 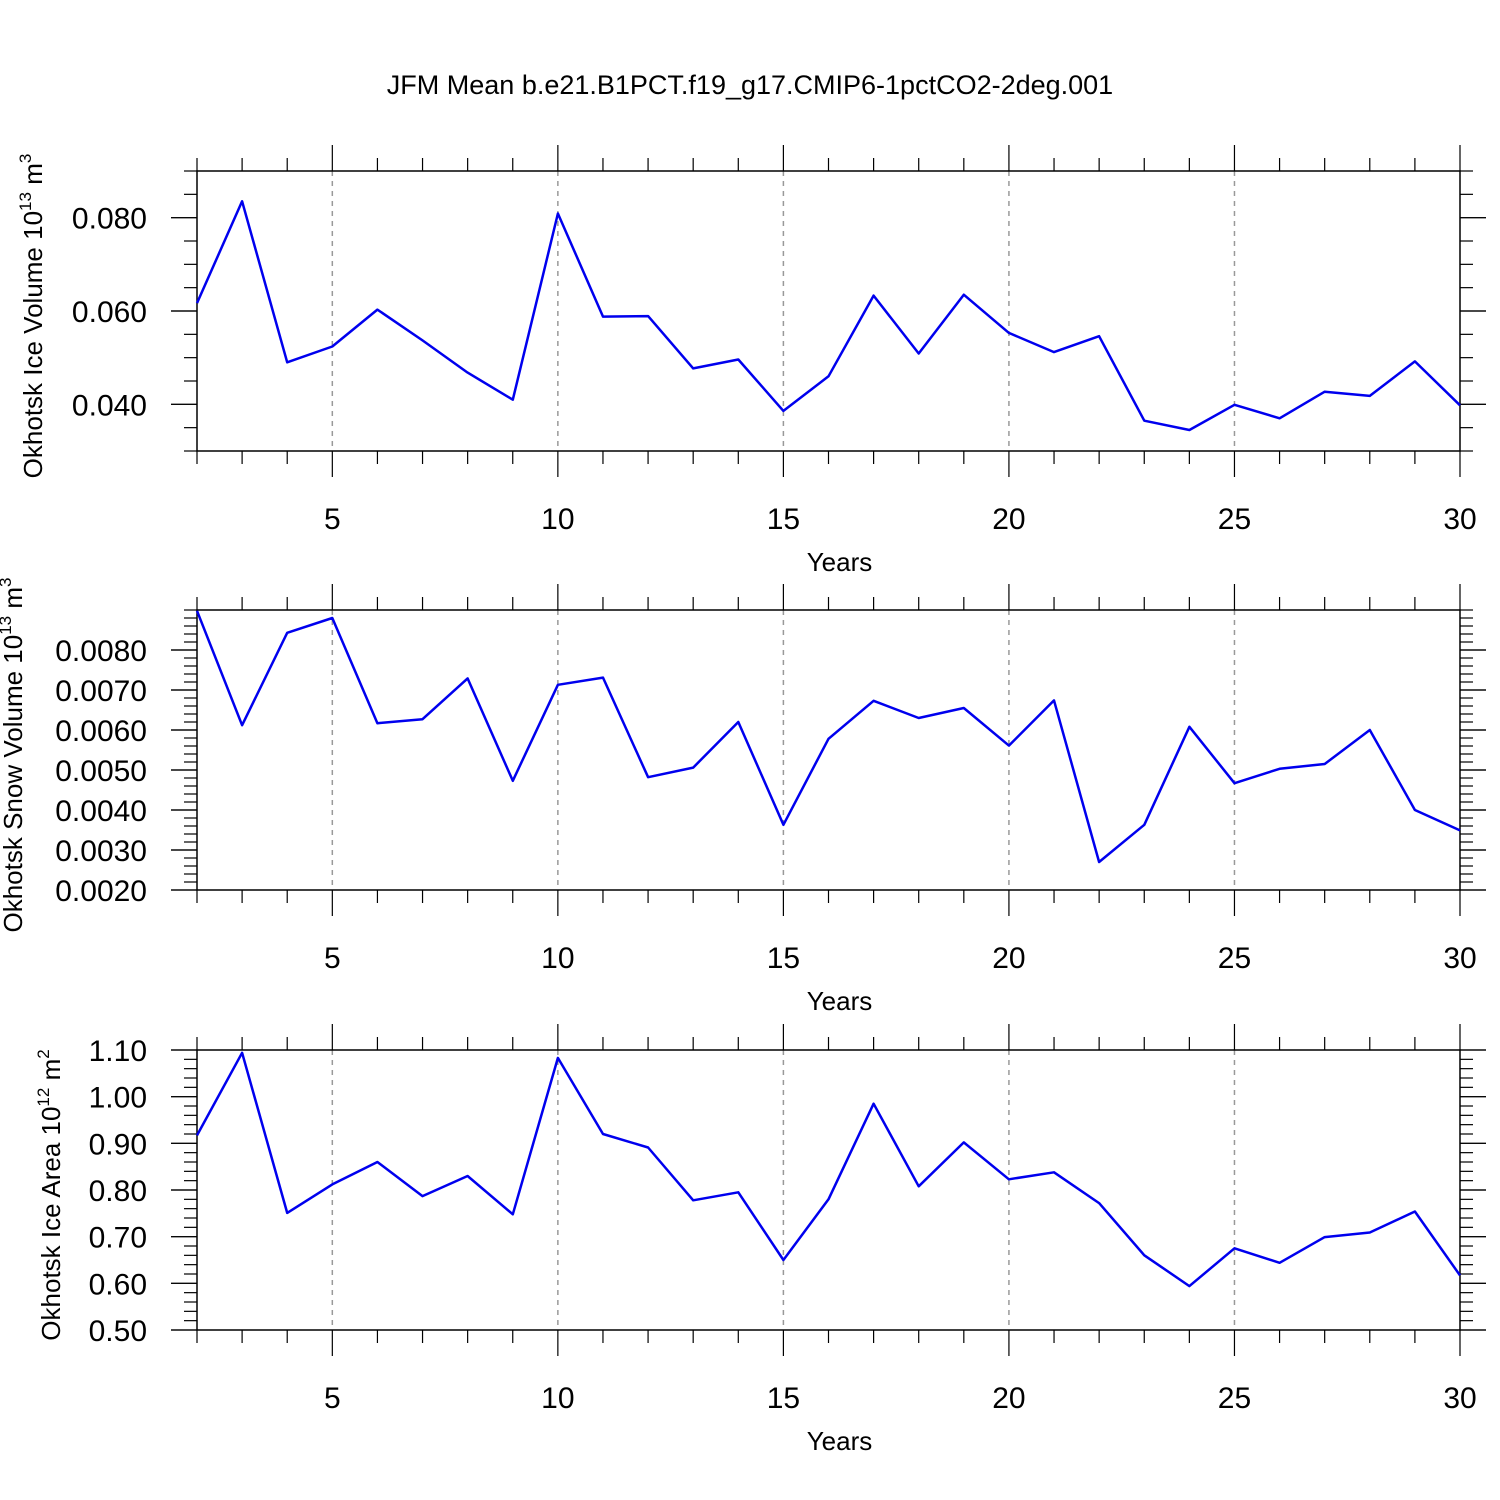 What do you see at coordinates (101, 651) in the screenshot?
I see `y-tick-label: 0.0080` at bounding box center [101, 651].